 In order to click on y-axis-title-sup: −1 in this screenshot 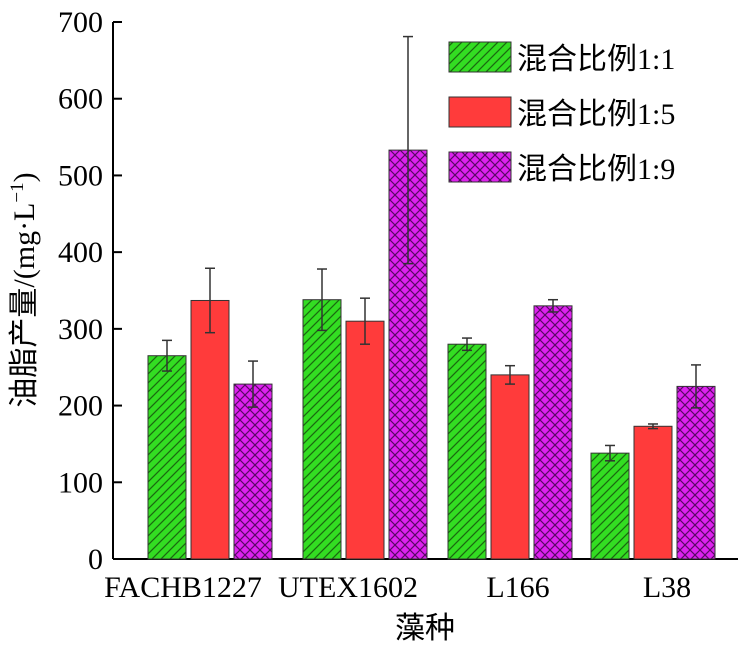, I will do `click(17, 192)`.